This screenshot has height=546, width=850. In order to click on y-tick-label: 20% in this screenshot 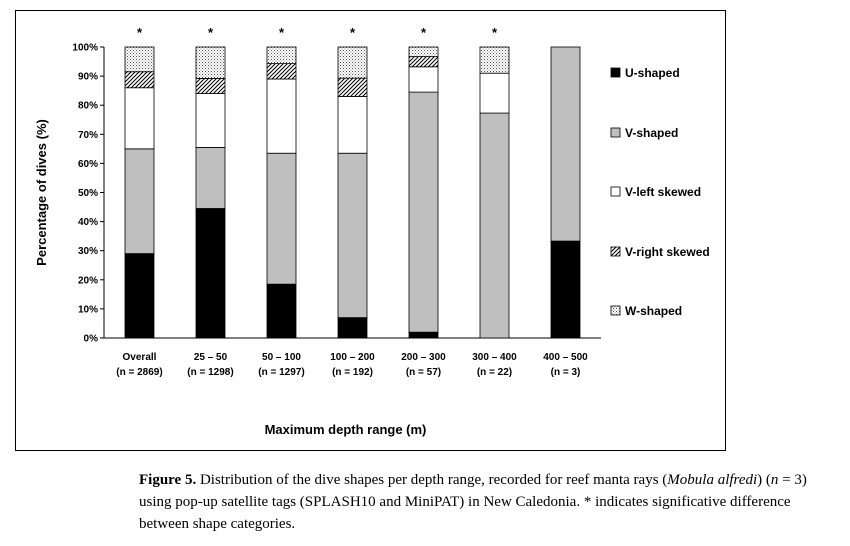, I will do `click(88, 280)`.